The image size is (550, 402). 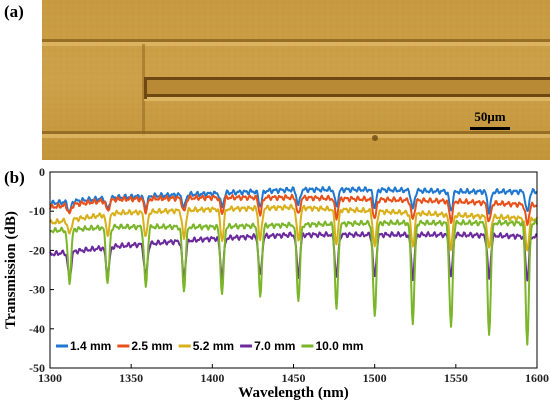 I want to click on series-line-2-5-mm, so click(x=293, y=209).